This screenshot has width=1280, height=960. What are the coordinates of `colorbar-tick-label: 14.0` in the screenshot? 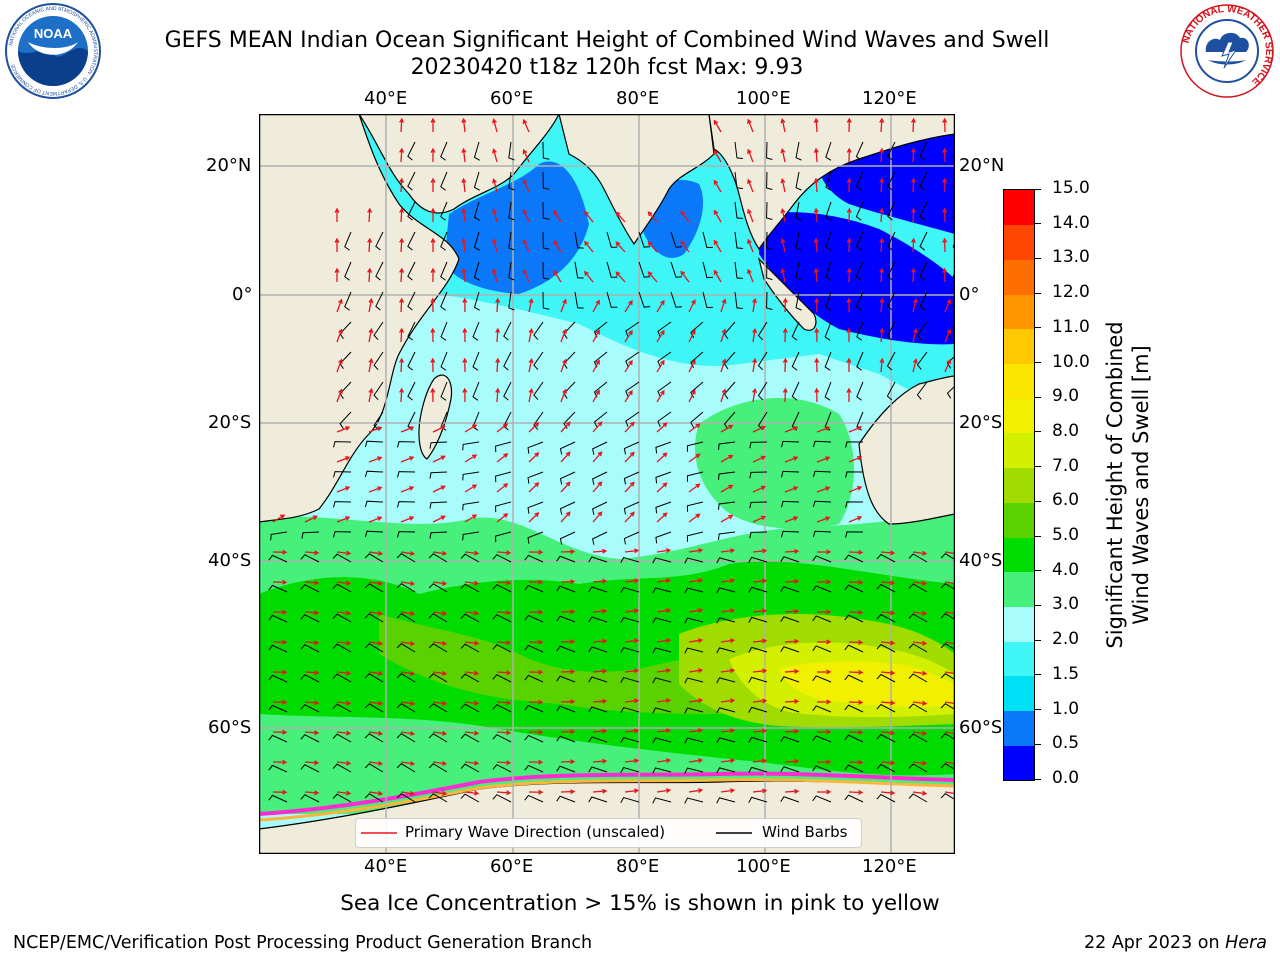 It's located at (1071, 222).